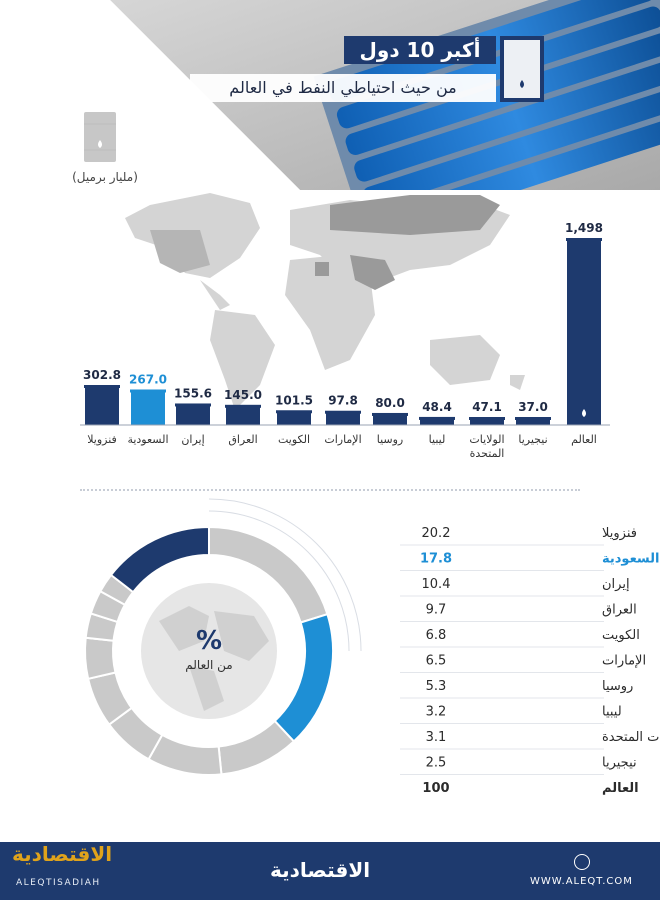  Describe the element at coordinates (486, 439) in the screenshot. I see `bar-category-label: الولايات` at that location.